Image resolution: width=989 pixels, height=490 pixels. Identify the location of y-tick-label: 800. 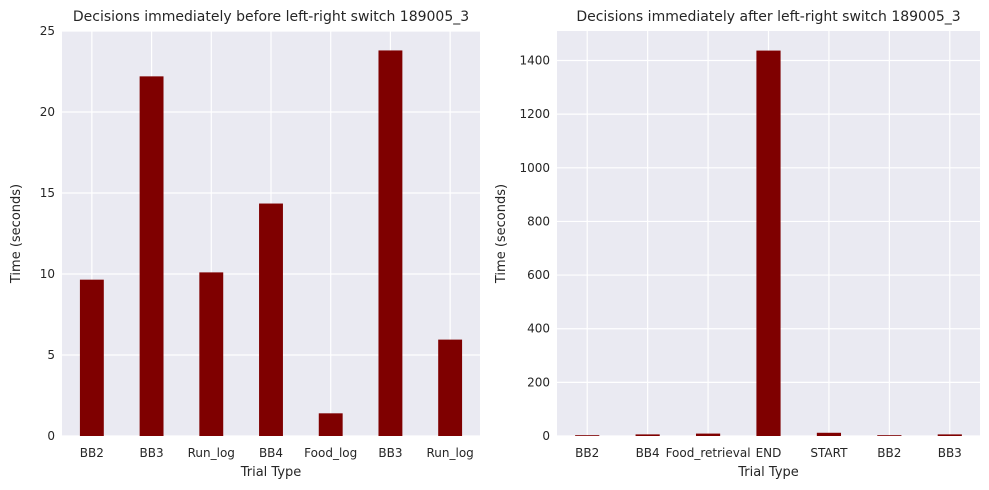
(538, 221).